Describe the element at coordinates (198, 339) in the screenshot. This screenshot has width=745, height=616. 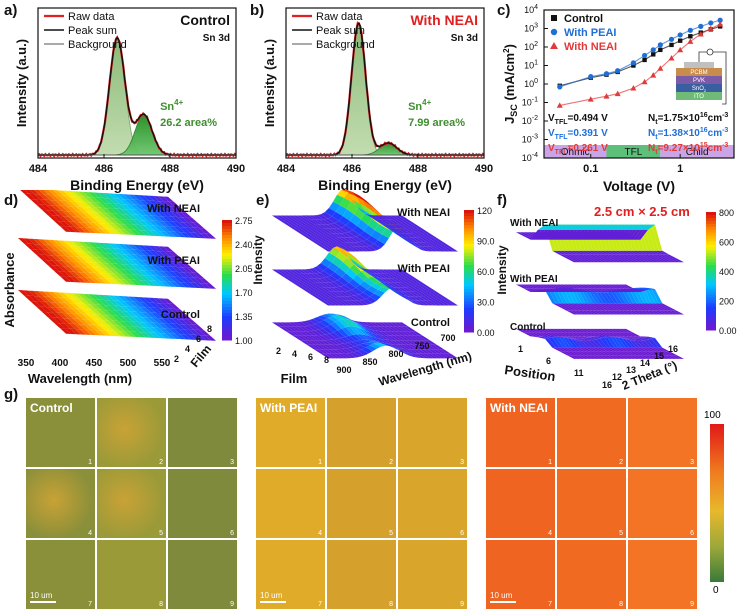
I see `film-tick-label: 6` at that location.